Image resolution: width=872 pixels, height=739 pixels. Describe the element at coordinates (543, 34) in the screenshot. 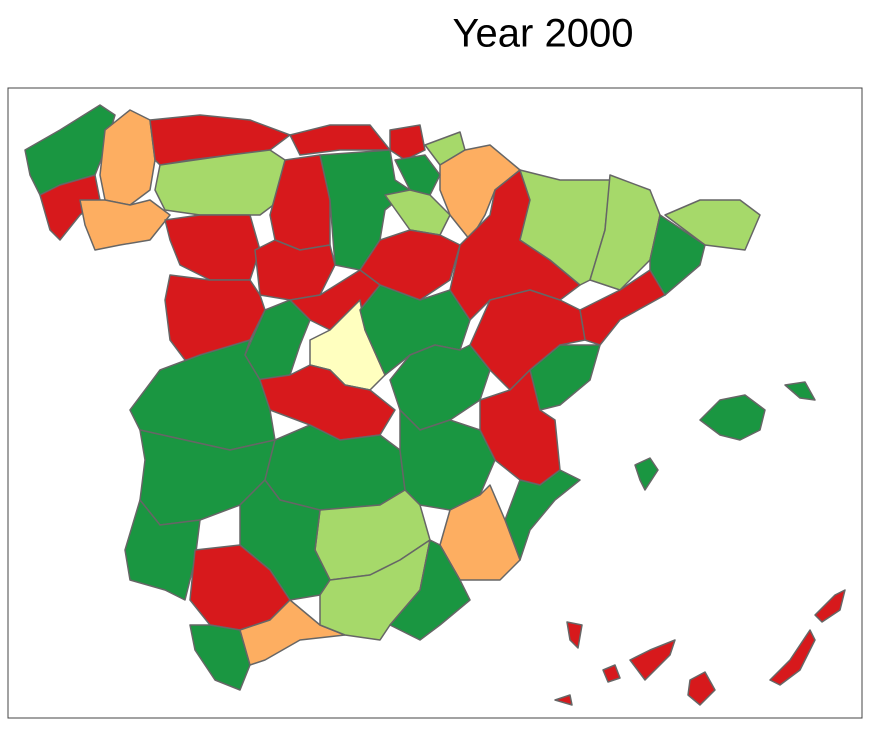

I see `map-title: Year 2000` at that location.